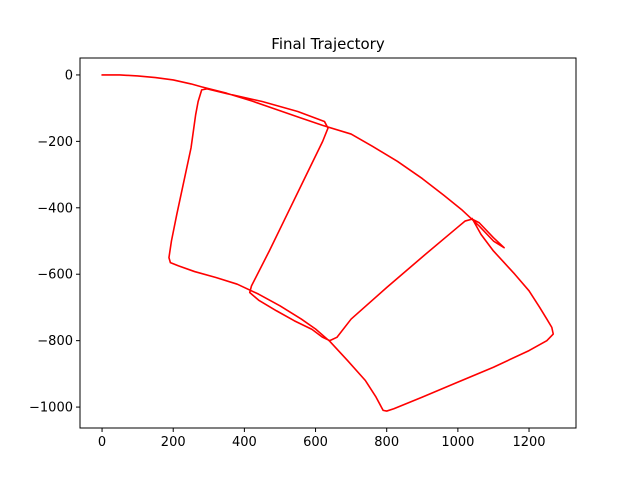 The width and height of the screenshot is (640, 480). Describe the element at coordinates (102, 442) in the screenshot. I see `x-tick-label: 0` at that location.